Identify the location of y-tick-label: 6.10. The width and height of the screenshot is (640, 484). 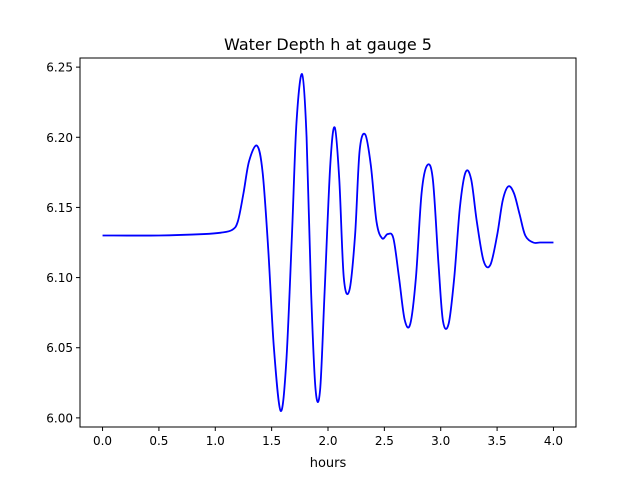
(59, 278).